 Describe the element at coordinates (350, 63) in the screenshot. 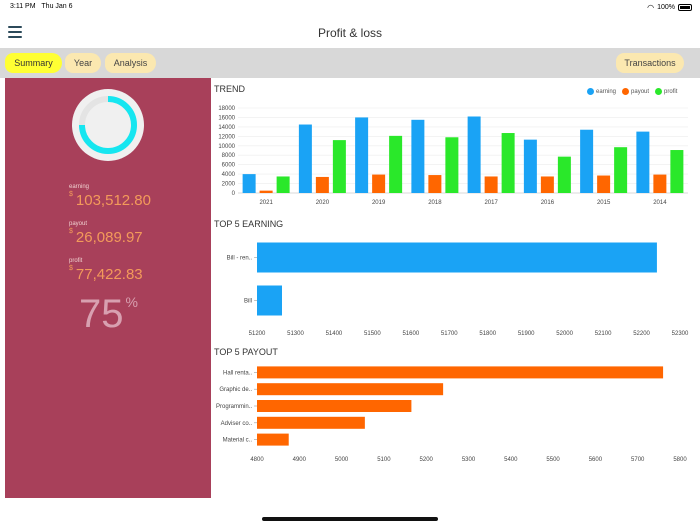

I see `tab-bar: Summary Year Analysis Transactions` at that location.